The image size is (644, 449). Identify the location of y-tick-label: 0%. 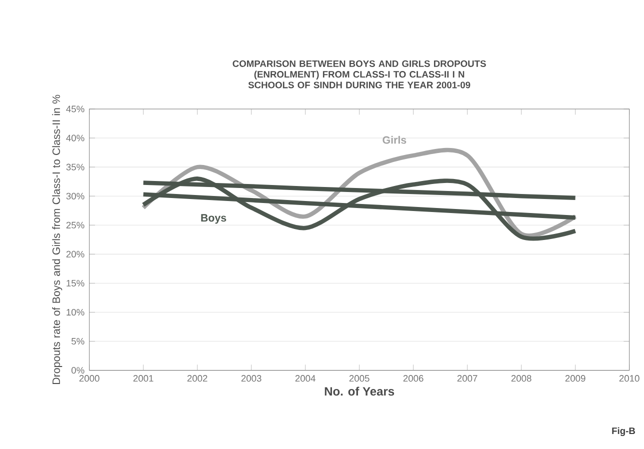
(77, 370).